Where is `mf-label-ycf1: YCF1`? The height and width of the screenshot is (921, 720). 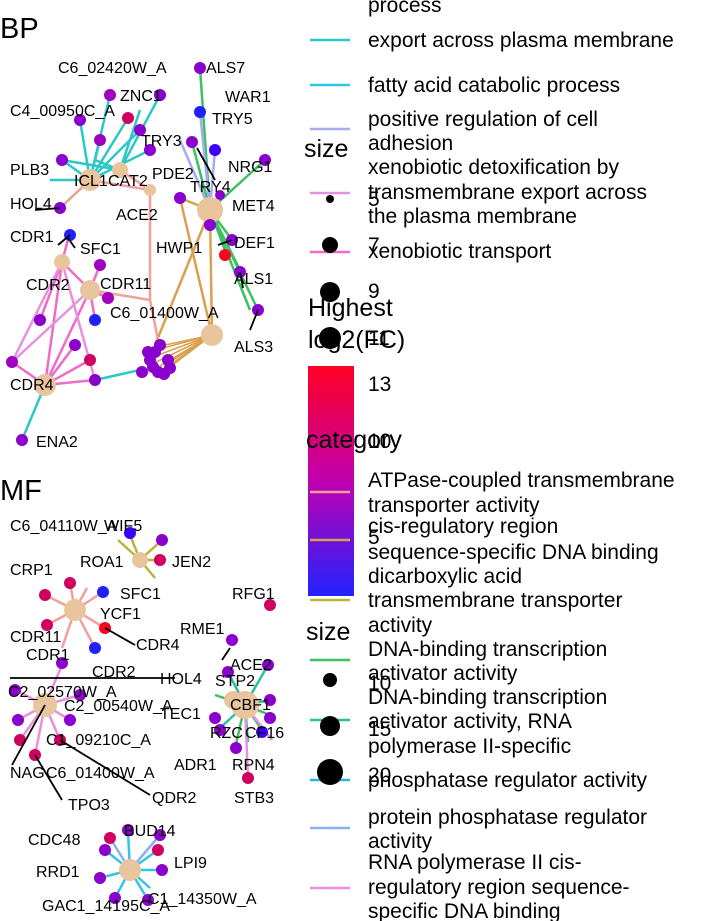
mf-label-ycf1: YCF1 is located at coordinates (120, 614).